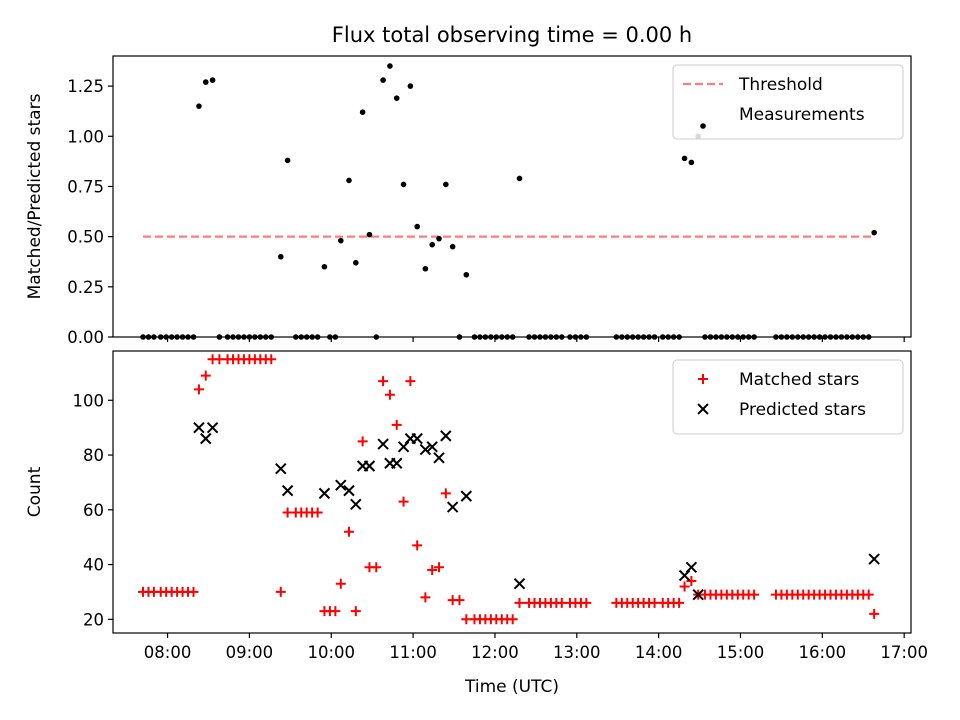 This screenshot has width=960, height=720. Describe the element at coordinates (802, 115) in the screenshot. I see `legend-label: Measurements` at that location.